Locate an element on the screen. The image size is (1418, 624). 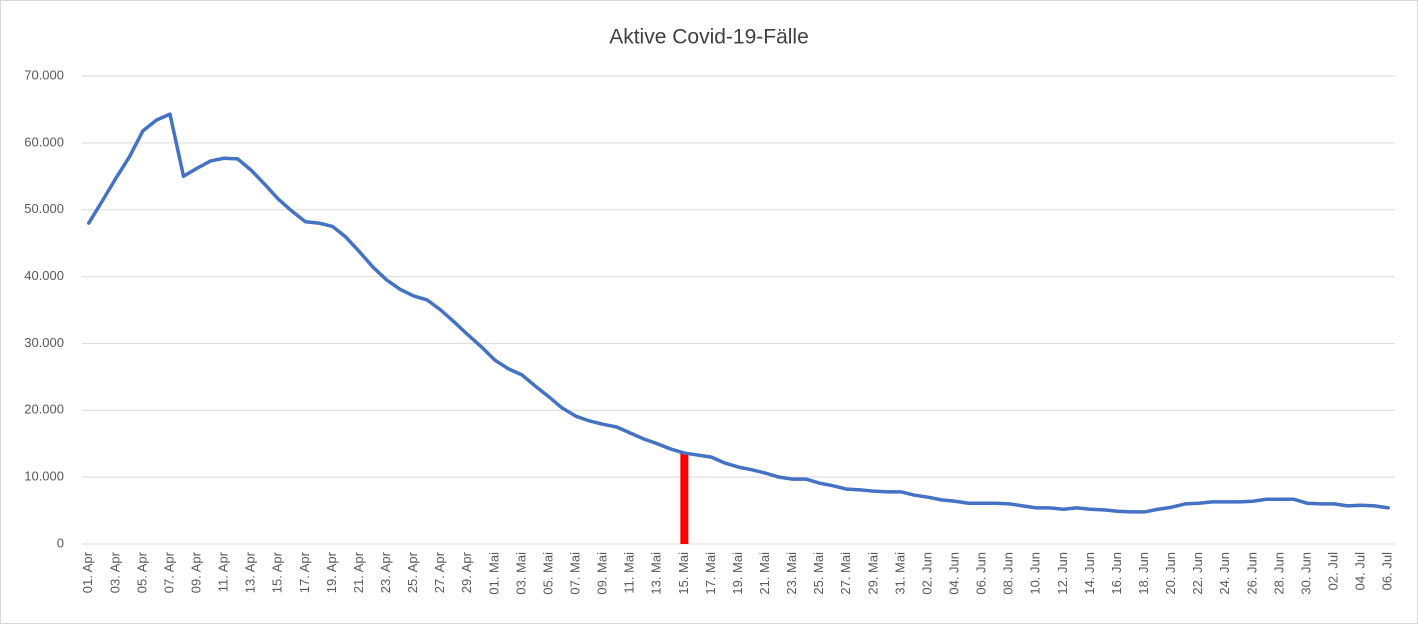
y-tick-label: 60.000 is located at coordinates (44, 141).